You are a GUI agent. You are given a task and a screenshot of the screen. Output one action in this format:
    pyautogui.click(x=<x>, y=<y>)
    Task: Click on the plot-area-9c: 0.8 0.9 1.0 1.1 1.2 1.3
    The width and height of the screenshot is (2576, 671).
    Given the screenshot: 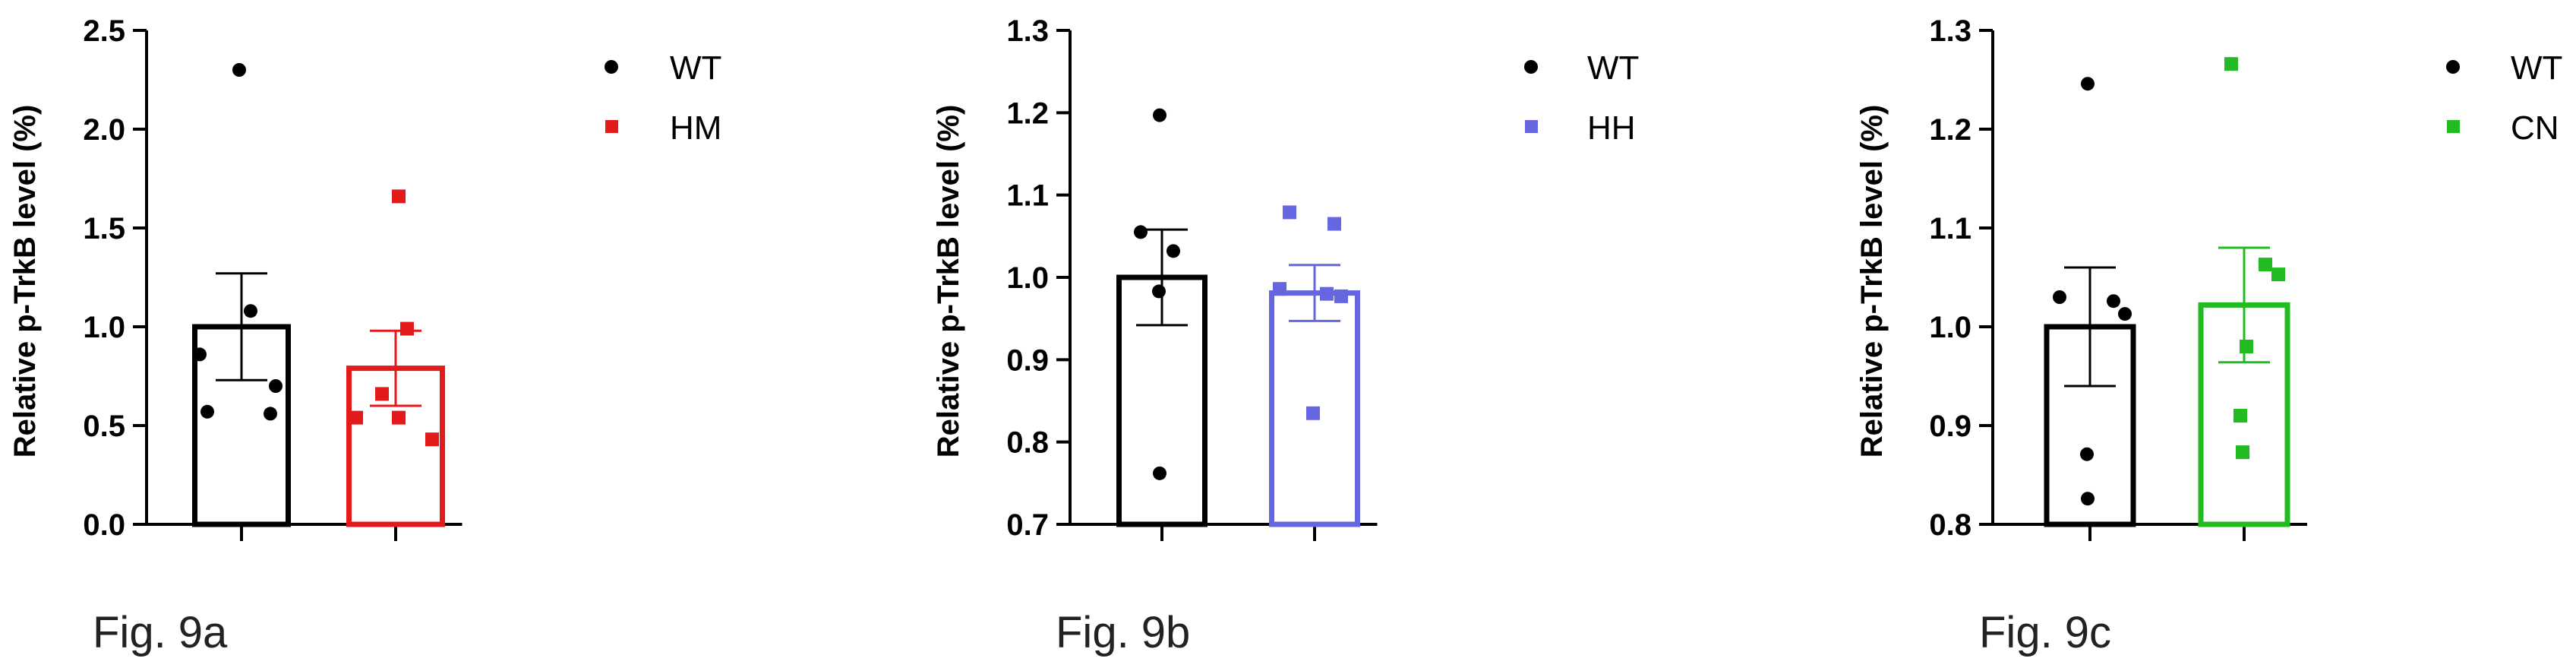 What is the action you would take?
    pyautogui.click(x=2118, y=278)
    